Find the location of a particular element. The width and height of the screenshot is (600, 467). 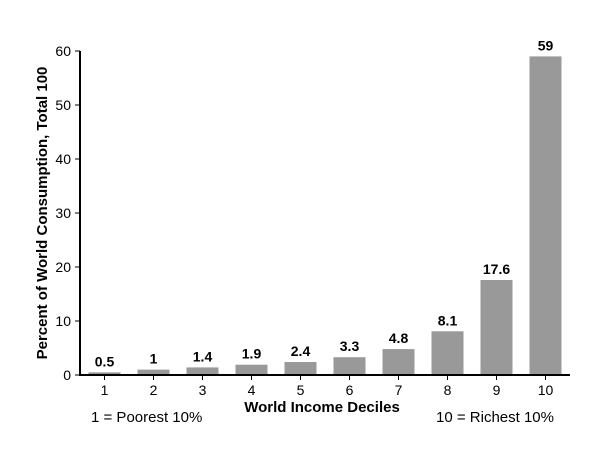

value-label-decile-2: 1 is located at coordinates (154, 359).